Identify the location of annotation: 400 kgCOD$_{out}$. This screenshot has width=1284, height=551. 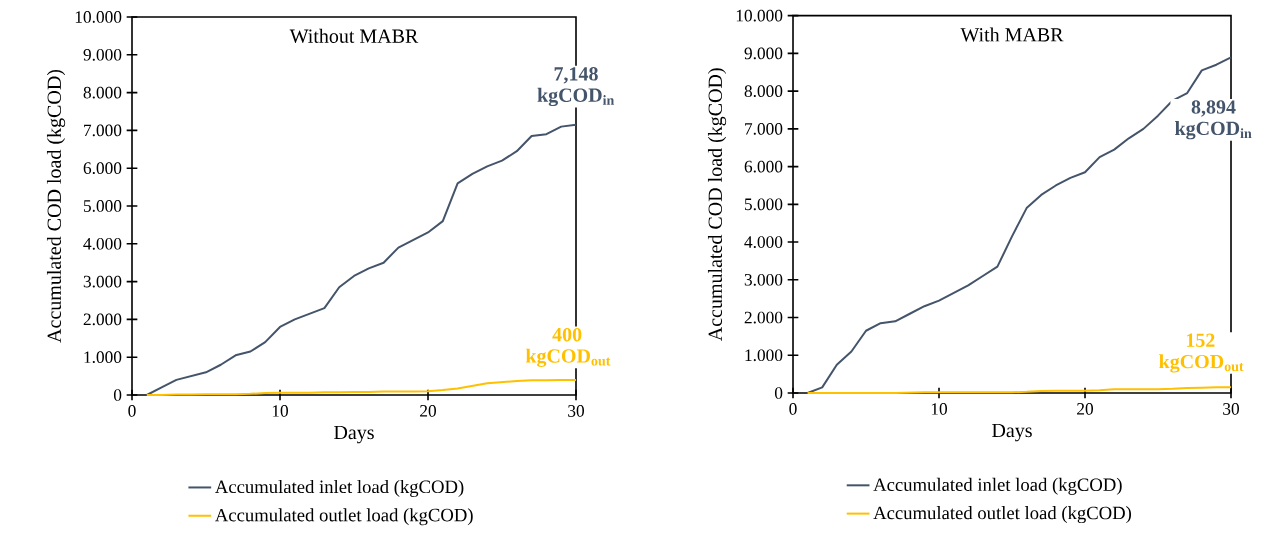
(568, 347).